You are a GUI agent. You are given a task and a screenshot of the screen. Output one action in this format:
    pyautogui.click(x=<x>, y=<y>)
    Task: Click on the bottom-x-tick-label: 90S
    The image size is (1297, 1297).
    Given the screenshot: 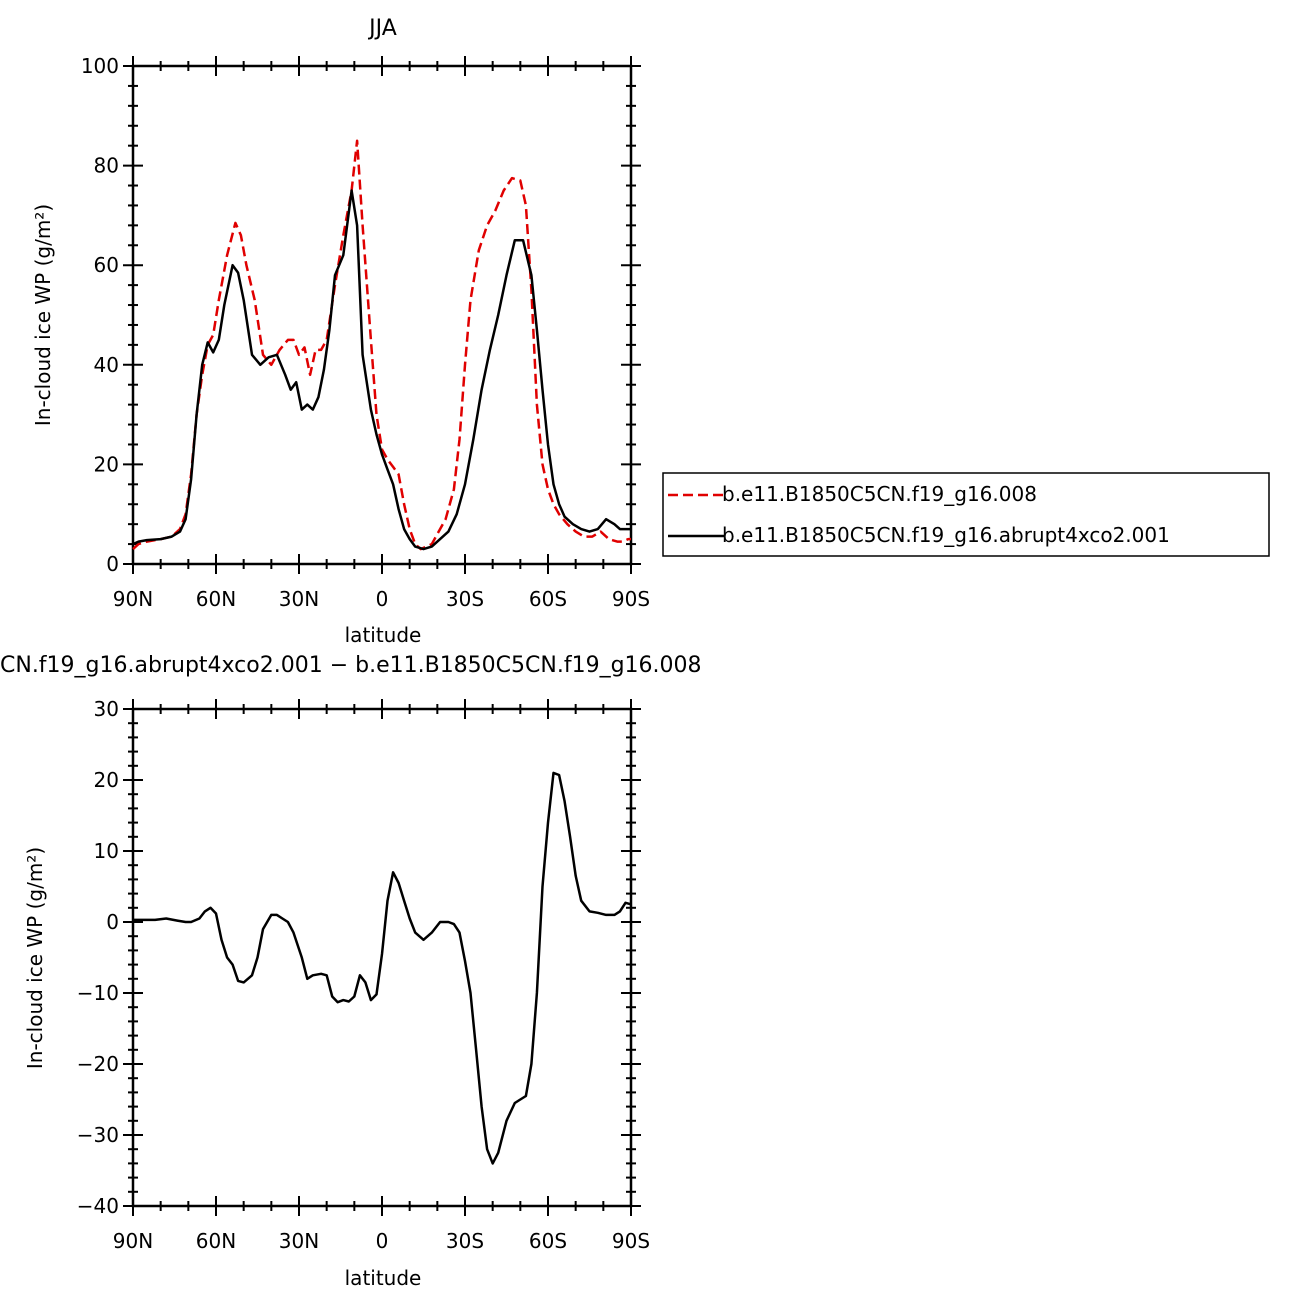 What is the action you would take?
    pyautogui.click(x=631, y=1241)
    